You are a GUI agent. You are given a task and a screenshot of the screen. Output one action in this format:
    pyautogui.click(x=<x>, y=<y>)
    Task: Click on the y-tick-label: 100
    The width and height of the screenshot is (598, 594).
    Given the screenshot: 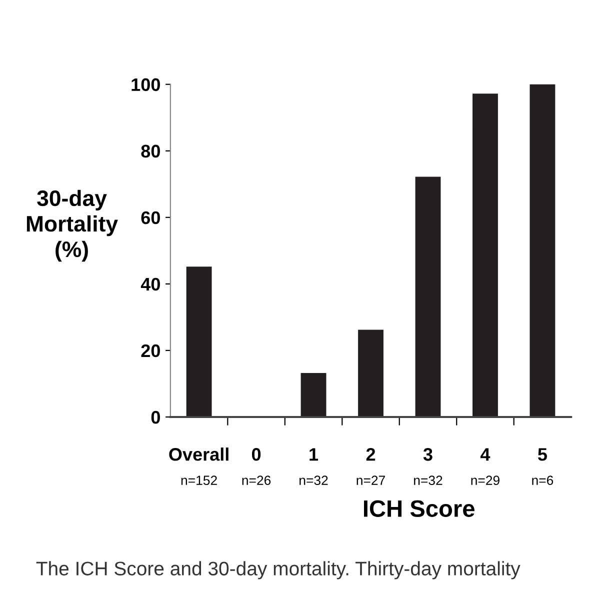 What is the action you would take?
    pyautogui.click(x=146, y=85)
    